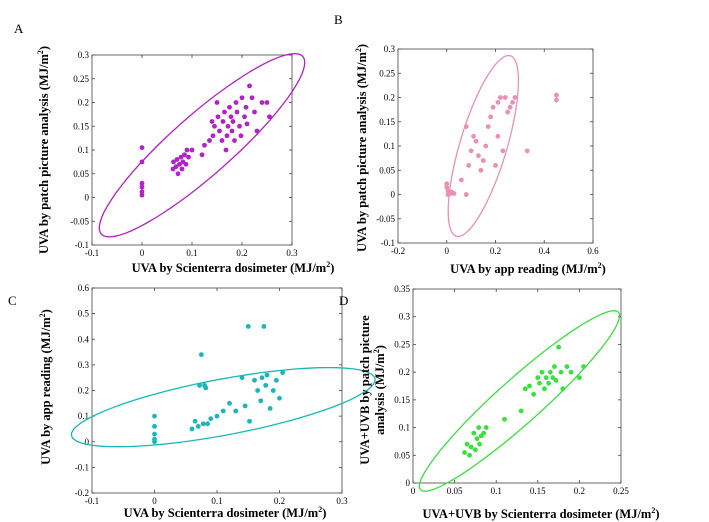 The width and height of the screenshot is (709, 522). What do you see at coordinates (387, 73) in the screenshot?
I see `y-tick-label: 0.25` at bounding box center [387, 73].